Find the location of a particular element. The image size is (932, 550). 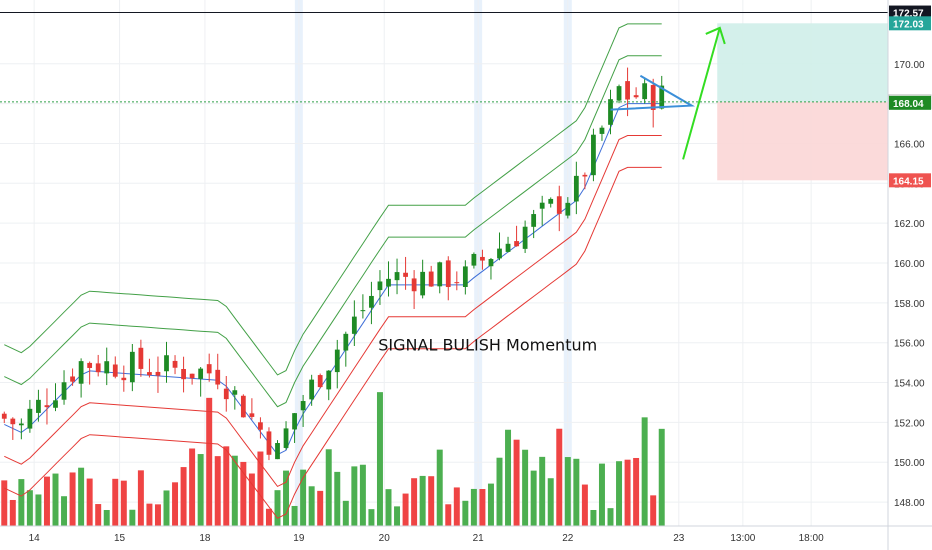

y-tick-label: 150.00 is located at coordinates (909, 463).